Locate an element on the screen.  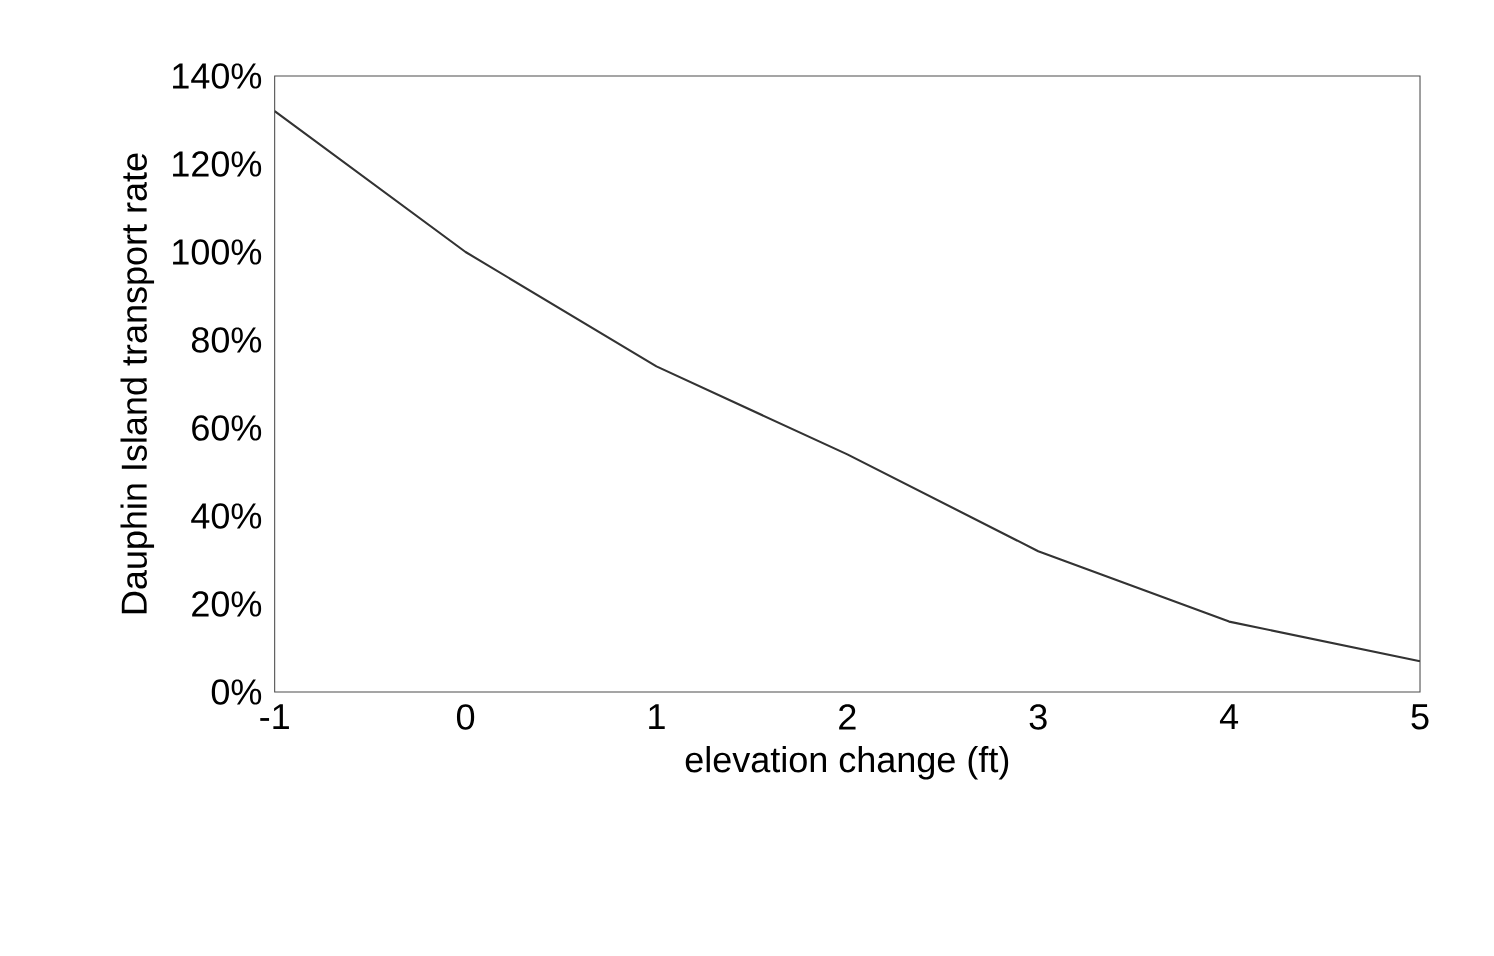
x-axis-title: elevation change (ft) is located at coordinates (847, 763).